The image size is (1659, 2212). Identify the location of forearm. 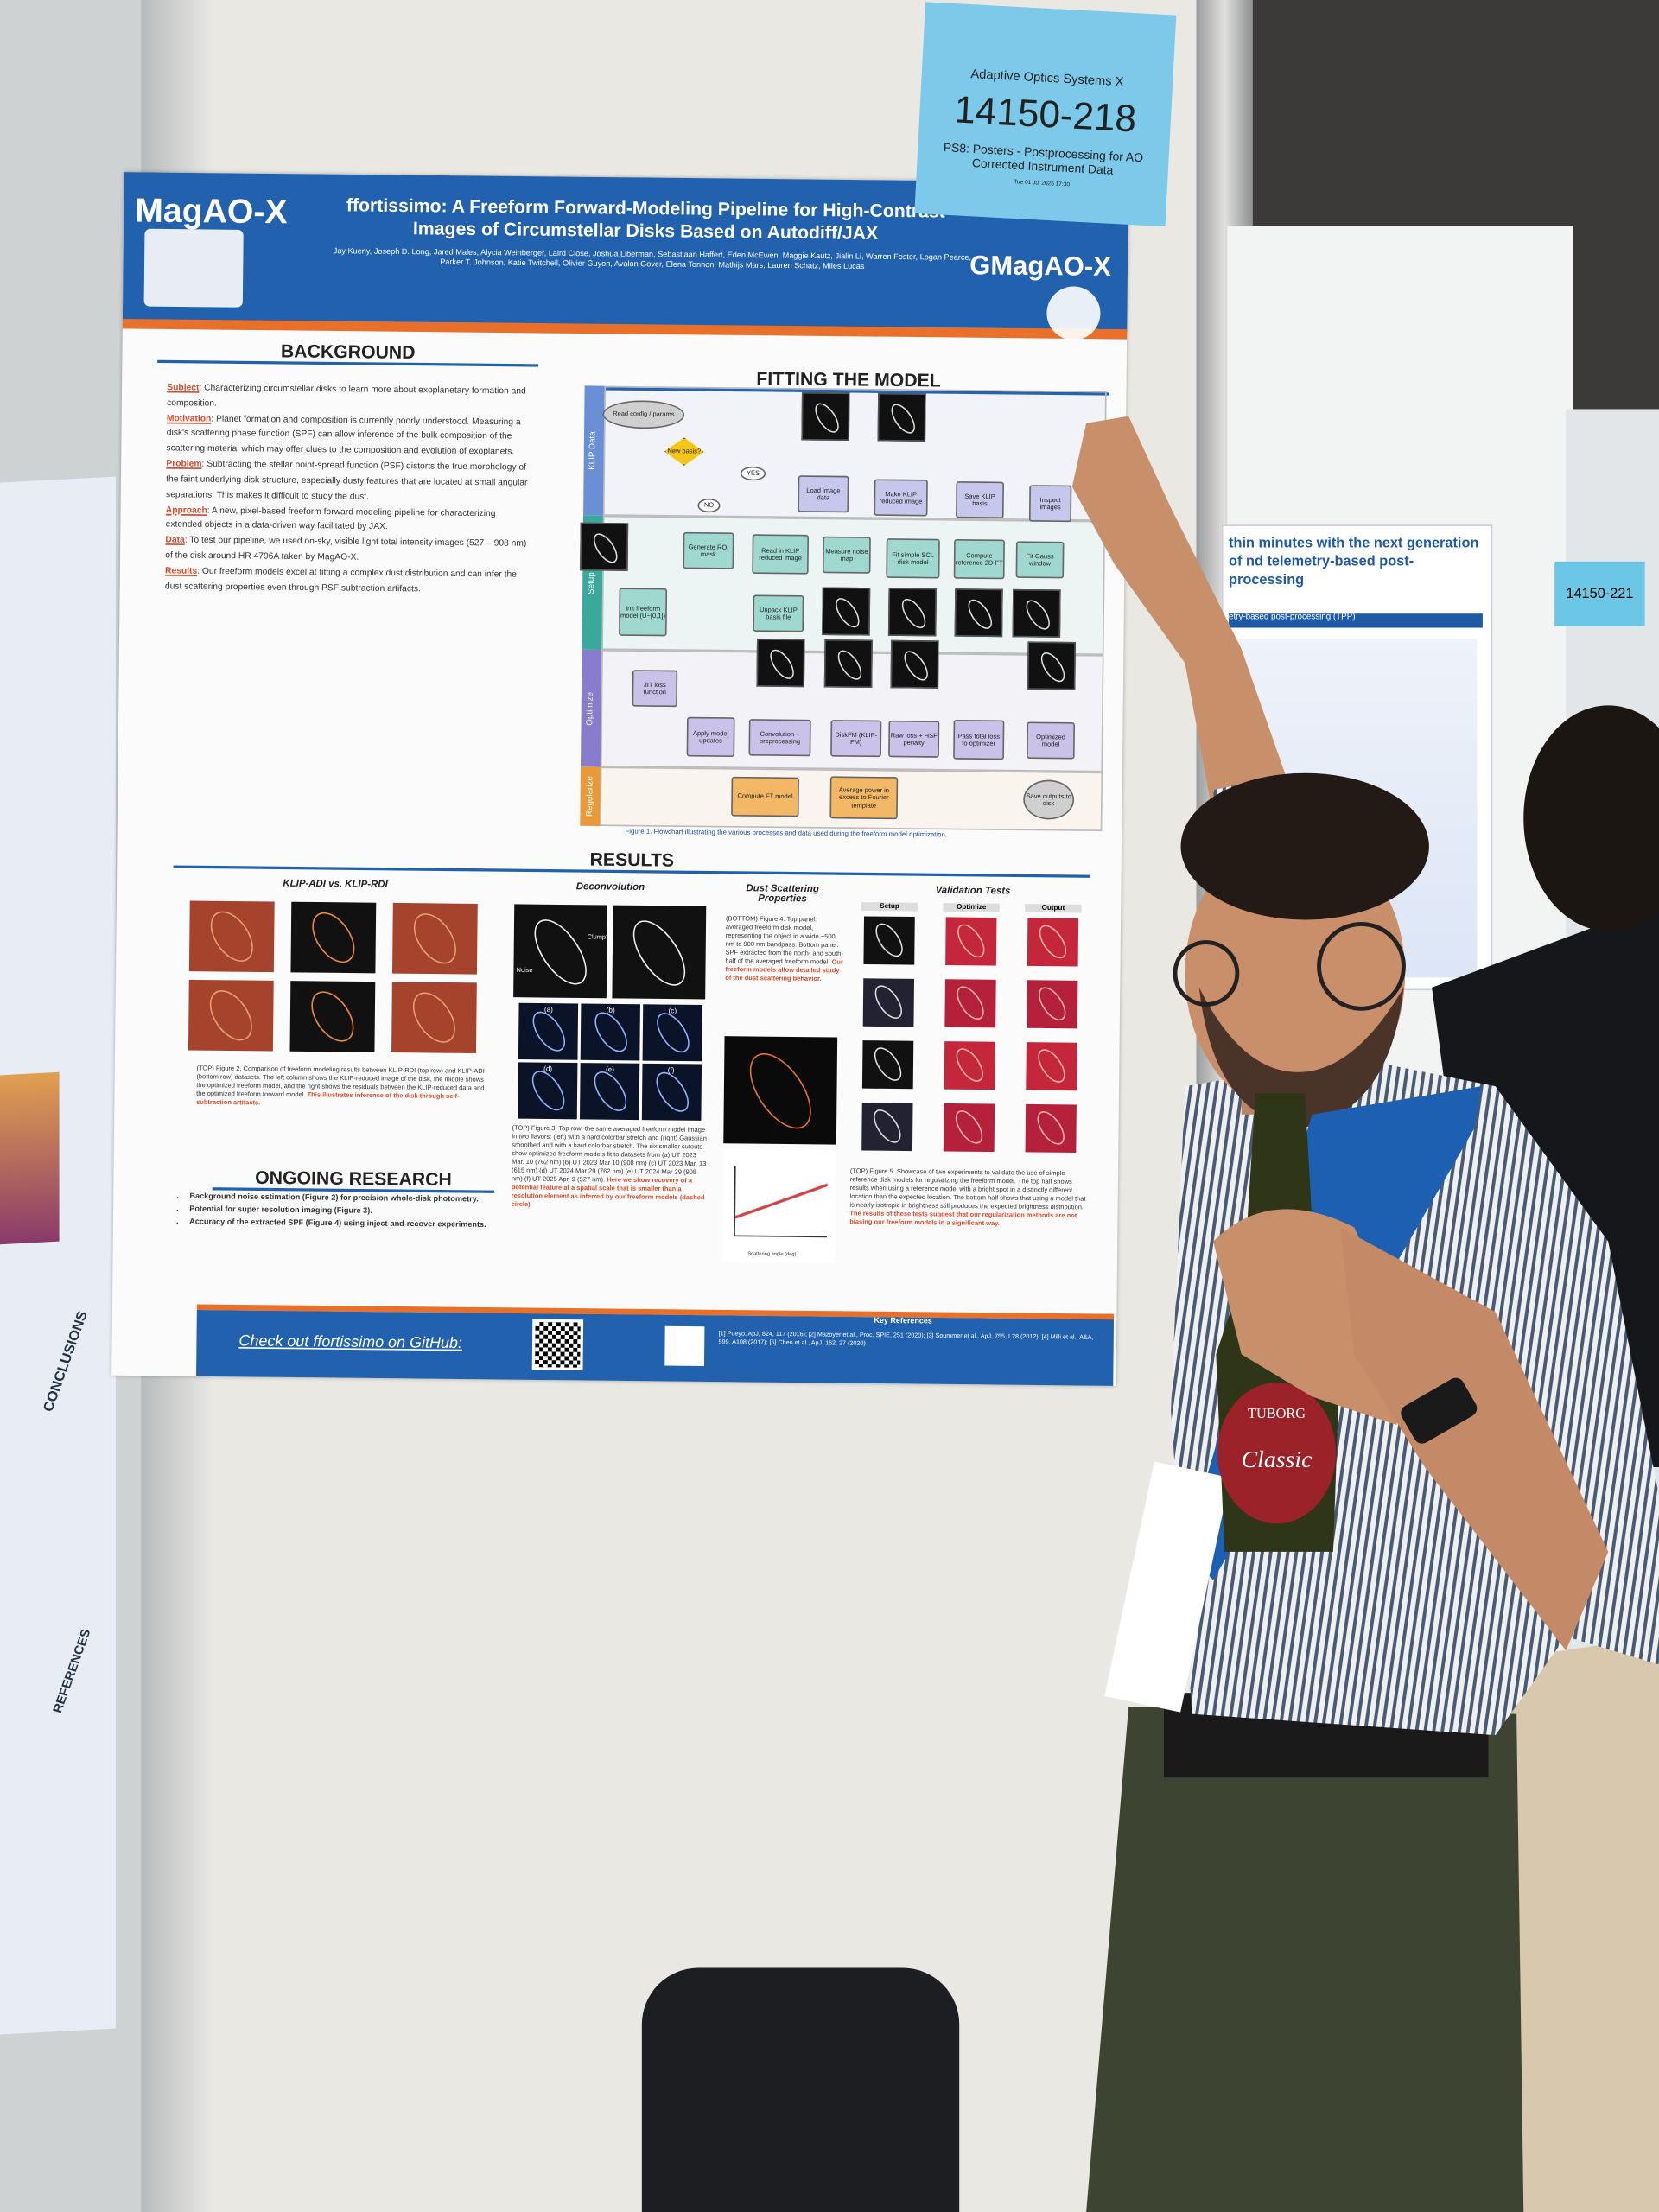
(1474, 1439).